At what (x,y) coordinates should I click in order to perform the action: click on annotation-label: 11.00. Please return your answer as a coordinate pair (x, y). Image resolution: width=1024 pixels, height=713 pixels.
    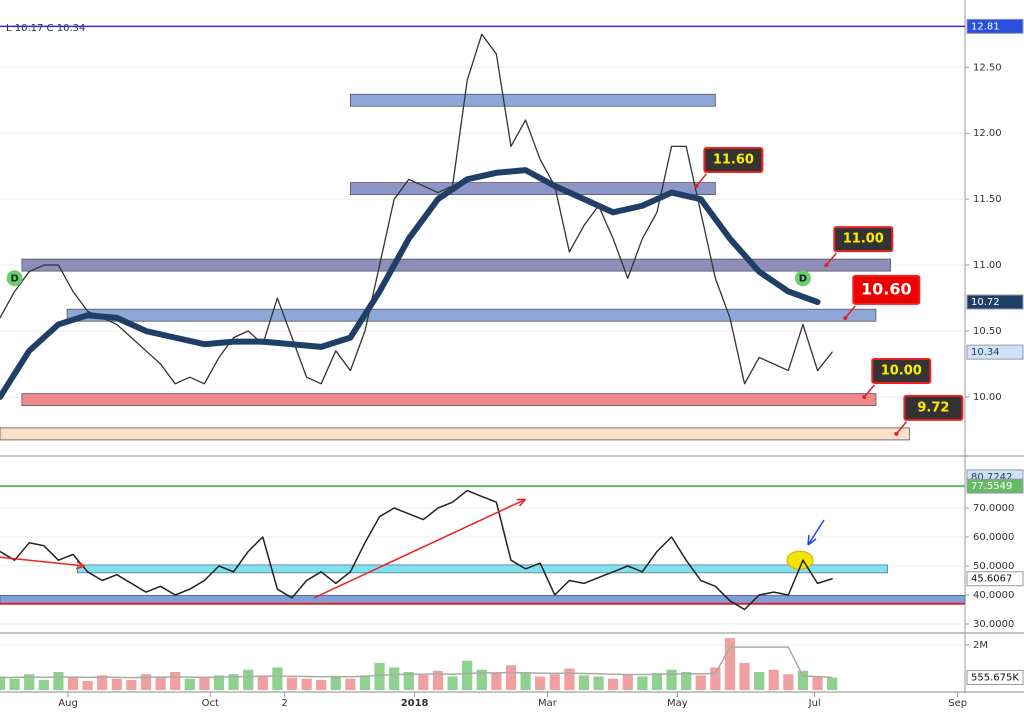
    Looking at the image, I should click on (863, 239).